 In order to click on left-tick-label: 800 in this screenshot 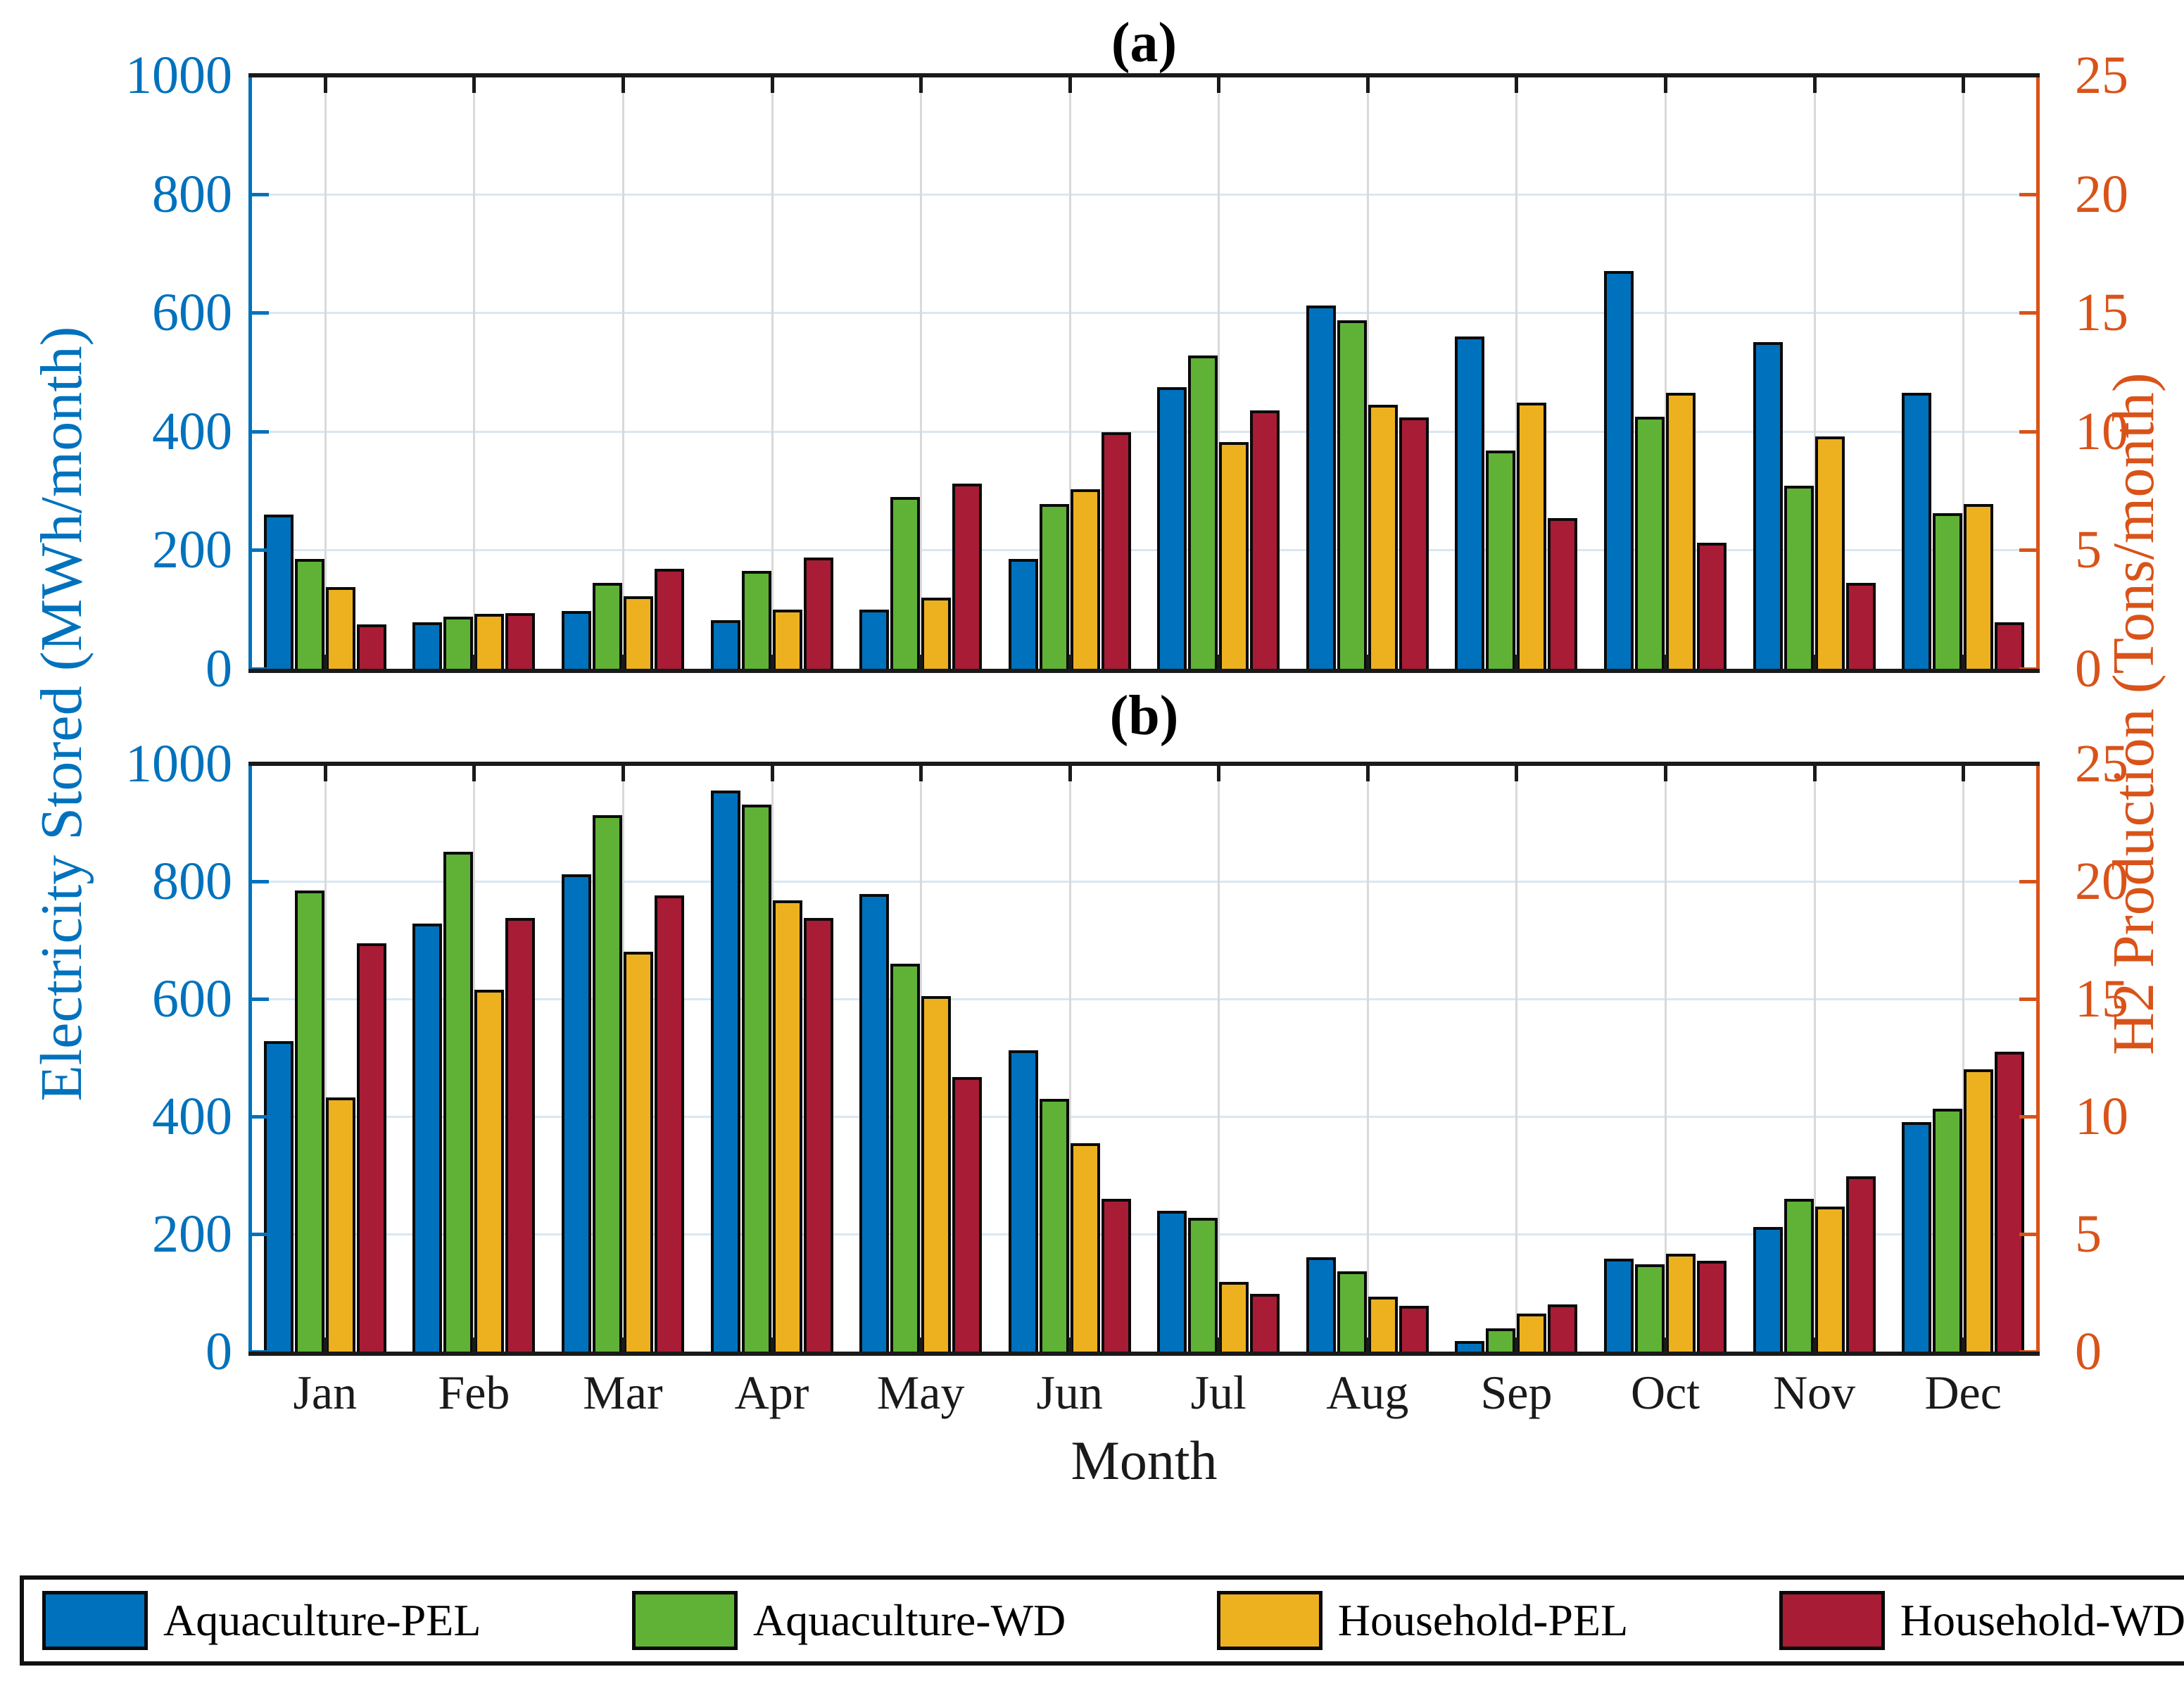, I will do `click(192, 881)`.